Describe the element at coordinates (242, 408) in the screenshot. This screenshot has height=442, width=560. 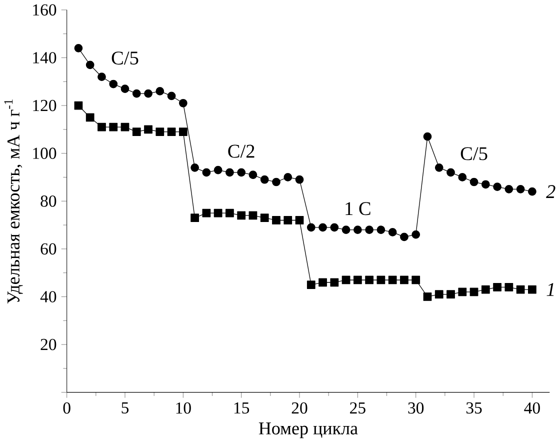
I see `x-tick-label: 15` at that location.